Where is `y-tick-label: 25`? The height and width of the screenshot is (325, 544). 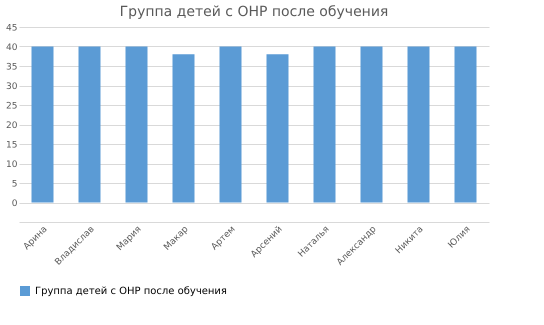
y-tick-label: 25 is located at coordinates (12, 107).